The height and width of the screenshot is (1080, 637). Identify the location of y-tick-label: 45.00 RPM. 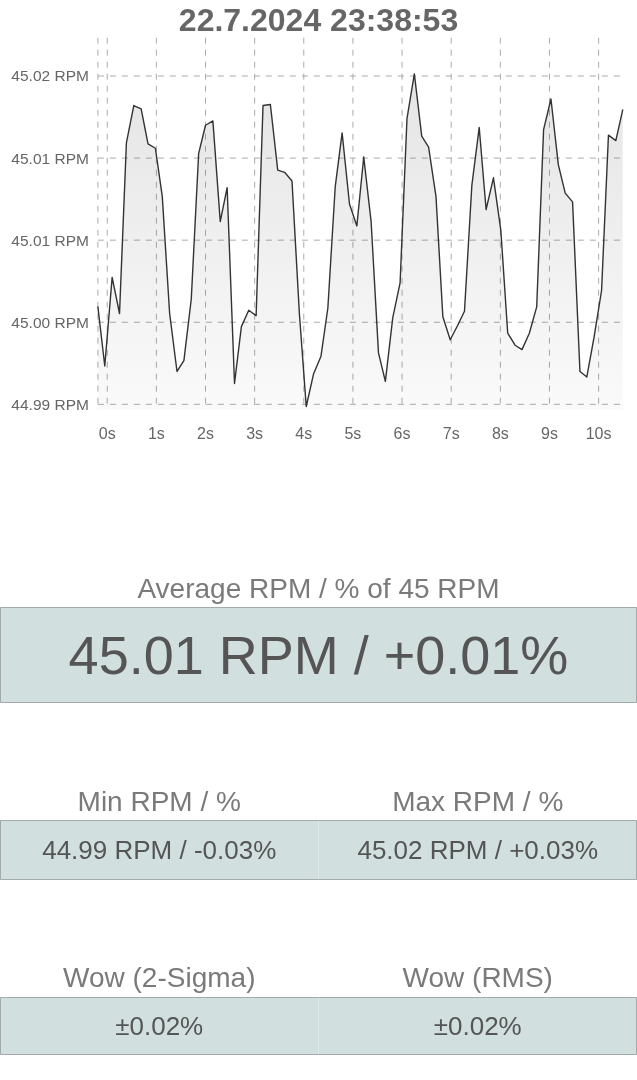
(50, 322).